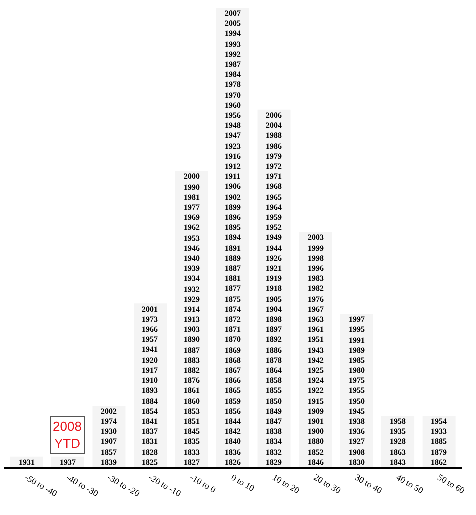 Image resolution: width=476 pixels, height=515 pixels. What do you see at coordinates (192, 197) in the screenshot?
I see `annotation: 1981` at bounding box center [192, 197].